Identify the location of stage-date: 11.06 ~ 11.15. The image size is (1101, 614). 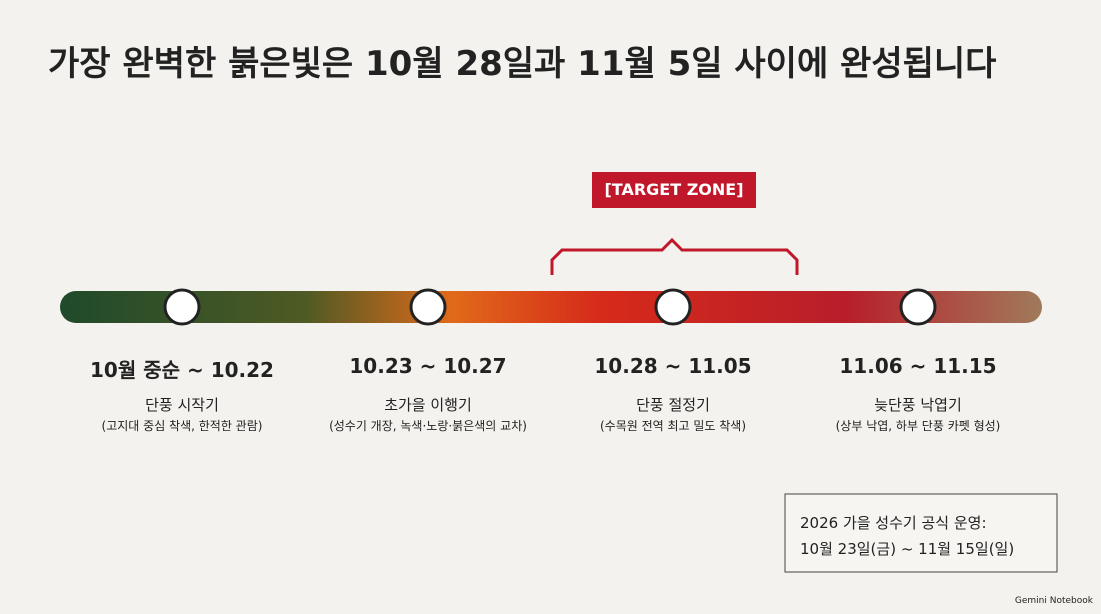
(918, 366).